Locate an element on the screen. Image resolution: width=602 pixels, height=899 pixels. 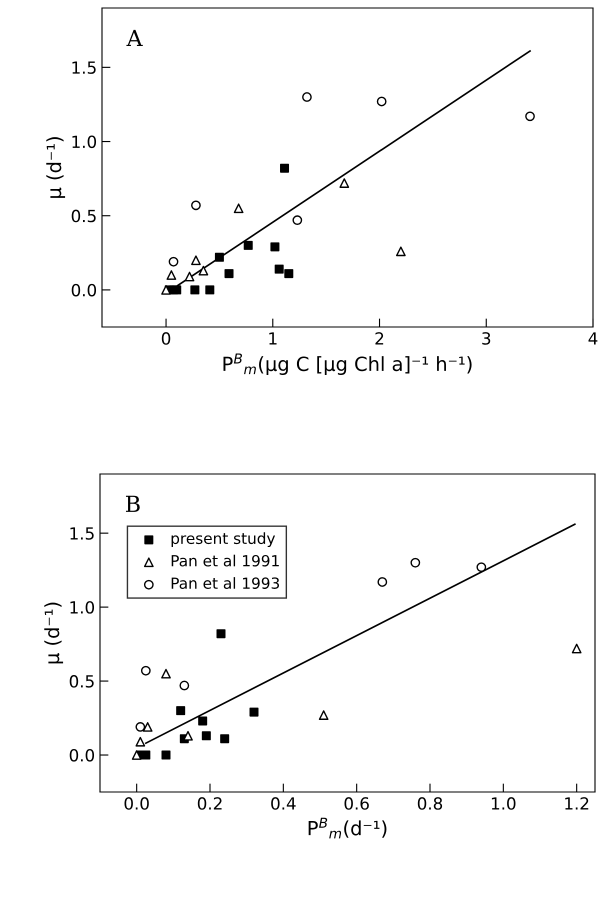
x-tick-label: 3 is located at coordinates (486, 338).